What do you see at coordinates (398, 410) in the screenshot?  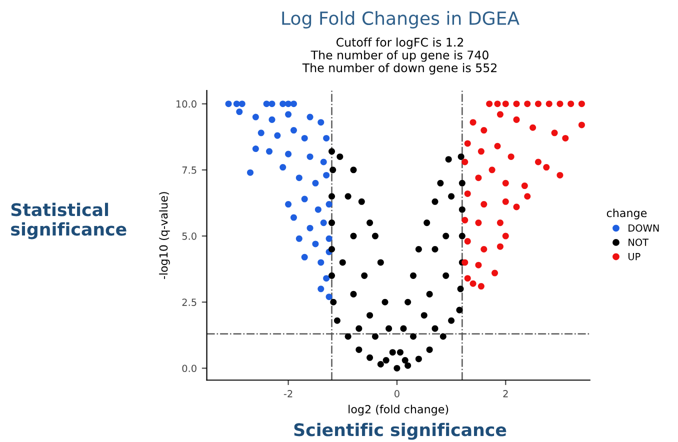 I see `x-axis-title: log2 (fold change)` at bounding box center [398, 410].